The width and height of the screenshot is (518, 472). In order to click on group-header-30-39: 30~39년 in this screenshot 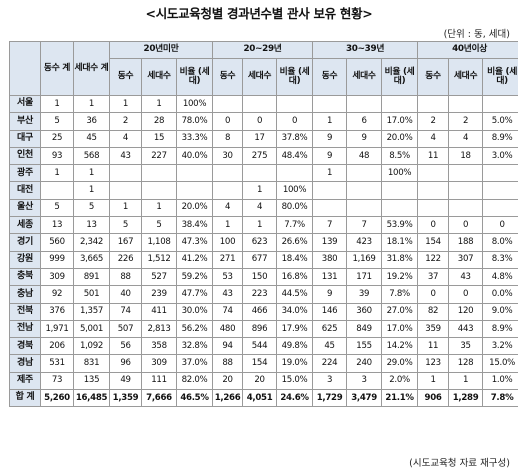, I will do `click(365, 50)`.